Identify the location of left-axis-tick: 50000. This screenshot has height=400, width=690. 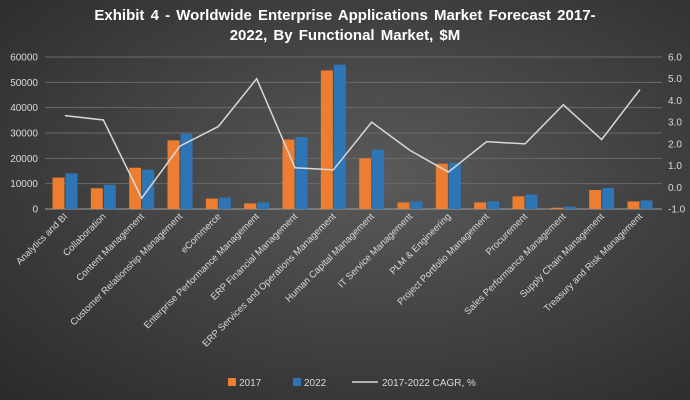
(24, 83).